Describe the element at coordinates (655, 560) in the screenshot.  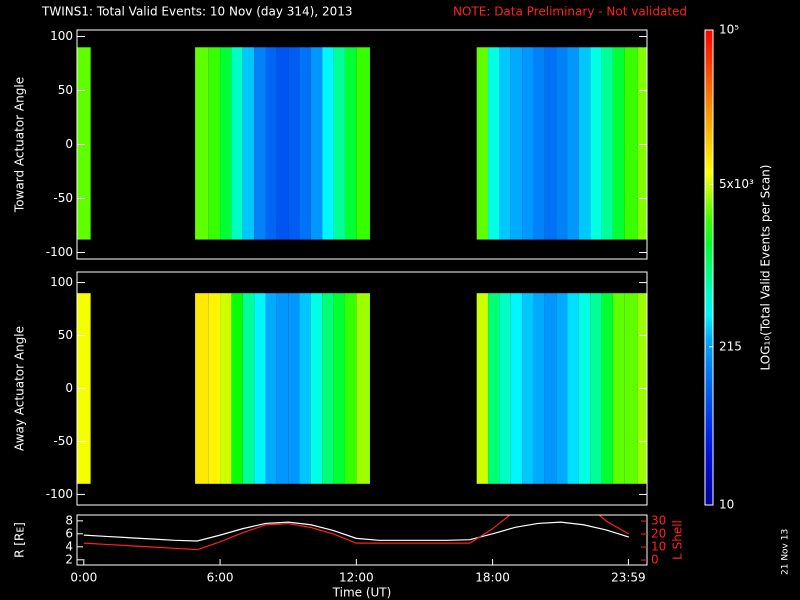
I see `y2-tick-label: 0` at that location.